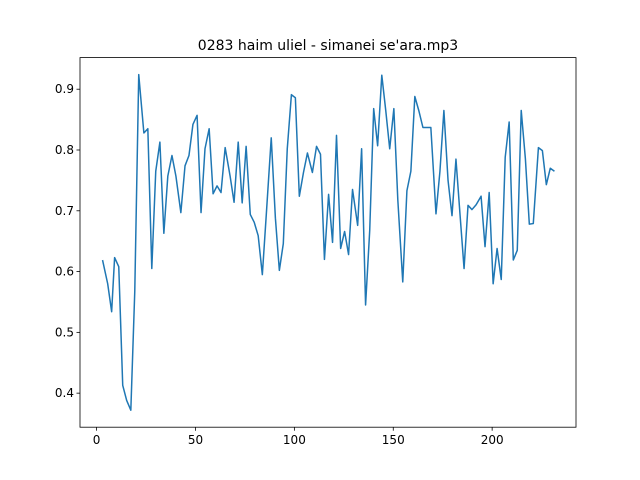 This screenshot has width=640, height=480. I want to click on y-tick-label: 0.5, so click(64, 332).